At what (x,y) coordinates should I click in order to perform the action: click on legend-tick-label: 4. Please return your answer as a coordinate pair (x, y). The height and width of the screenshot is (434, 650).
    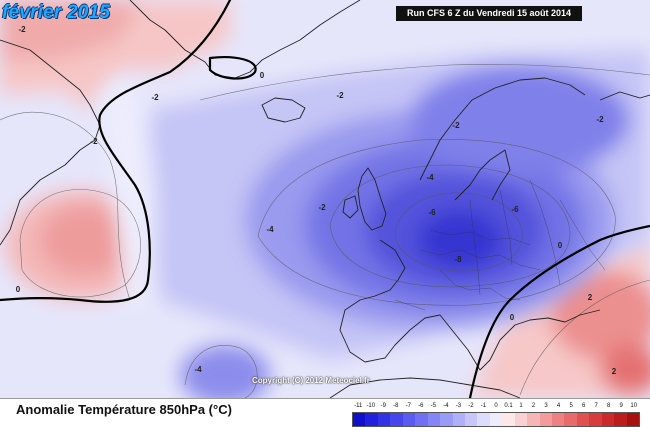
    Looking at the image, I should click on (558, 406).